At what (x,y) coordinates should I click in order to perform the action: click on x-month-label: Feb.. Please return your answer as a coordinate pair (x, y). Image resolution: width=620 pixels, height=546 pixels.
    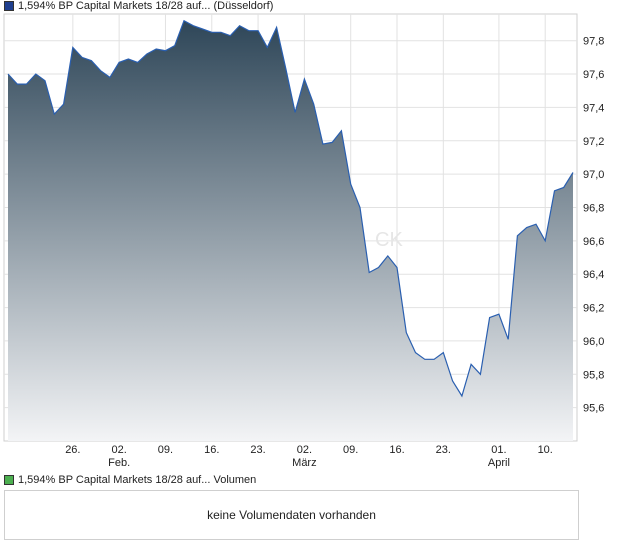
    Looking at the image, I should click on (119, 463).